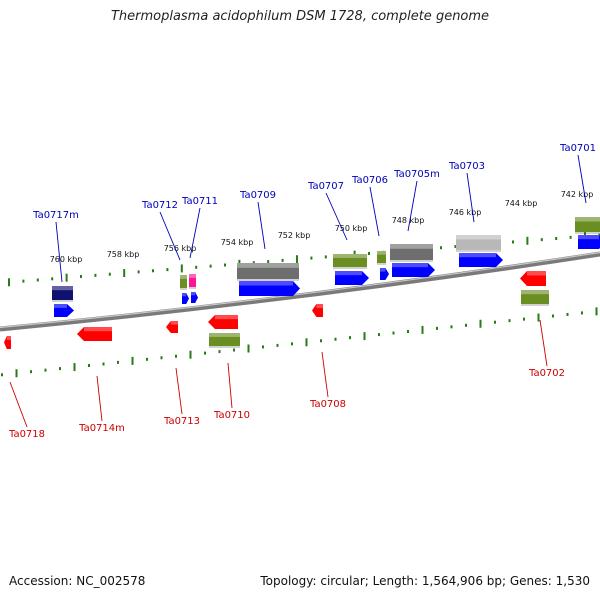 The image size is (600, 600). What do you see at coordinates (416, 174) in the screenshot?
I see `gene-label-ta0705m: Ta0705m` at bounding box center [416, 174].